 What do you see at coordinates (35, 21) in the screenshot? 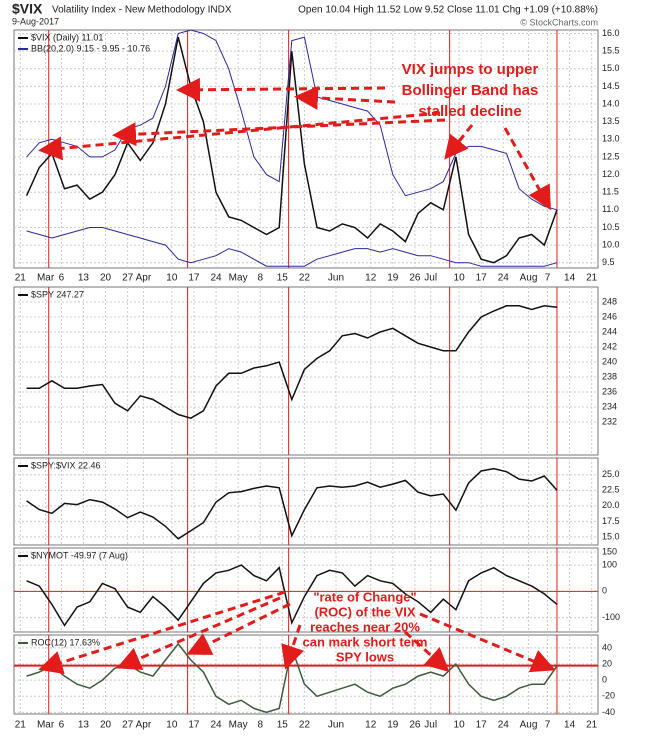
I see `date: 9-Aug-2017` at bounding box center [35, 21].